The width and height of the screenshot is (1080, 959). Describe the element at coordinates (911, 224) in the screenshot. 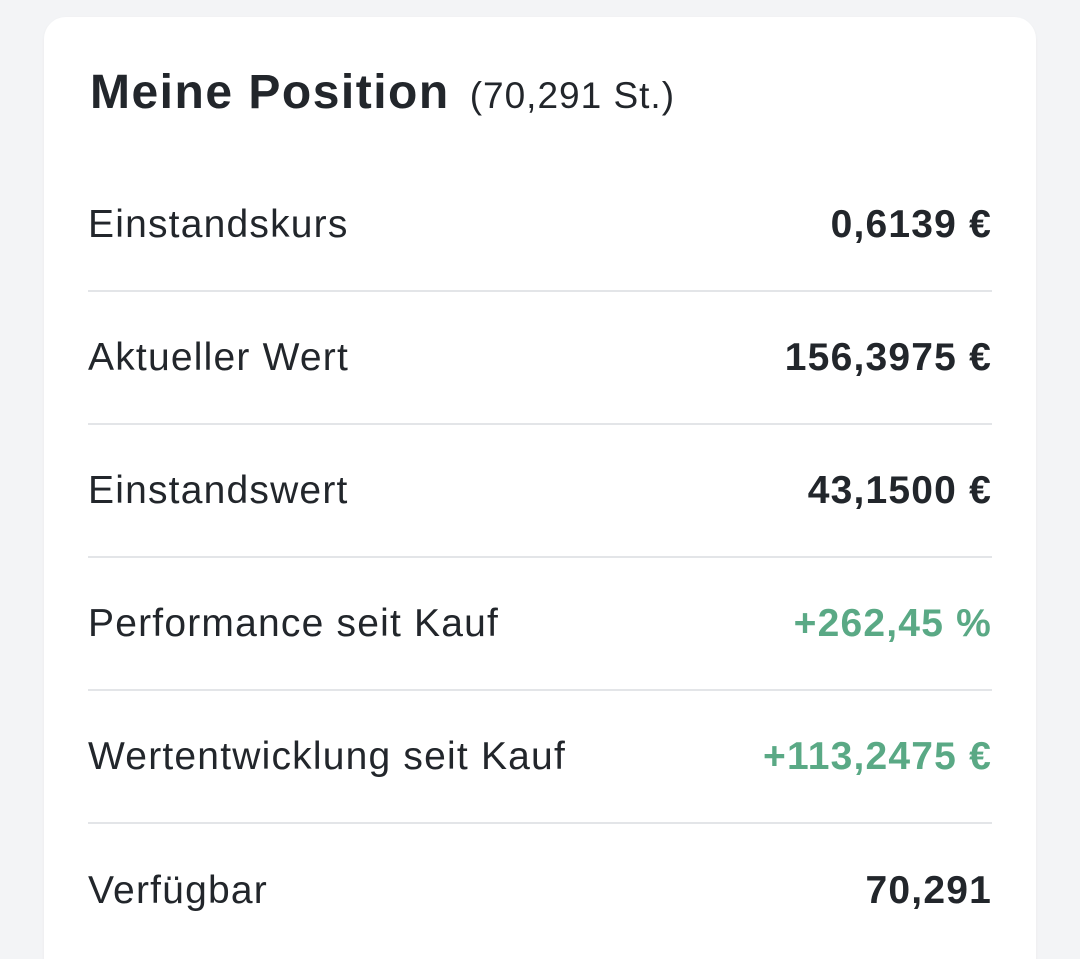

I see `row-value: 0,6139 €` at that location.